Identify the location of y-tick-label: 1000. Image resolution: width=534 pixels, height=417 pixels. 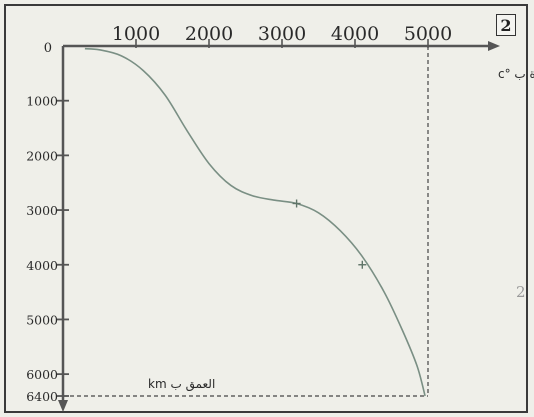
(42, 101).